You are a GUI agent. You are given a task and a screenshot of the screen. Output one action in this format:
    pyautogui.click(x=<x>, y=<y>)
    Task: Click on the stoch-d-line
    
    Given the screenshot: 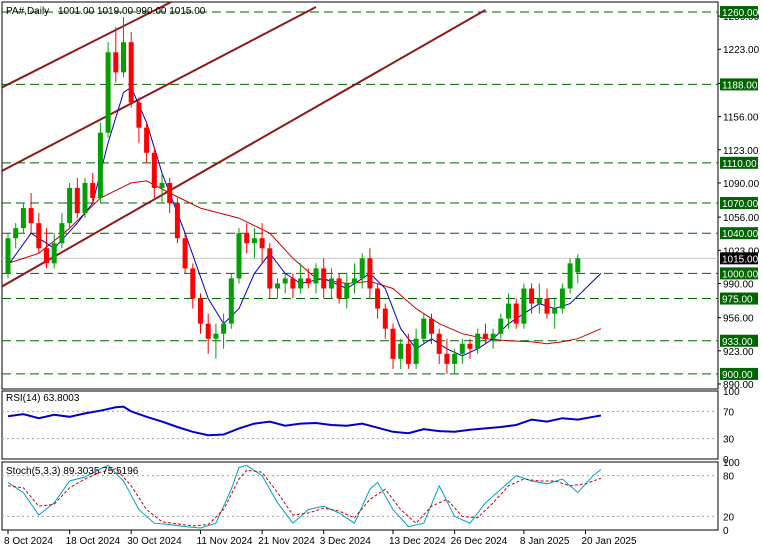 What is the action you would take?
    pyautogui.click(x=304, y=497)
    